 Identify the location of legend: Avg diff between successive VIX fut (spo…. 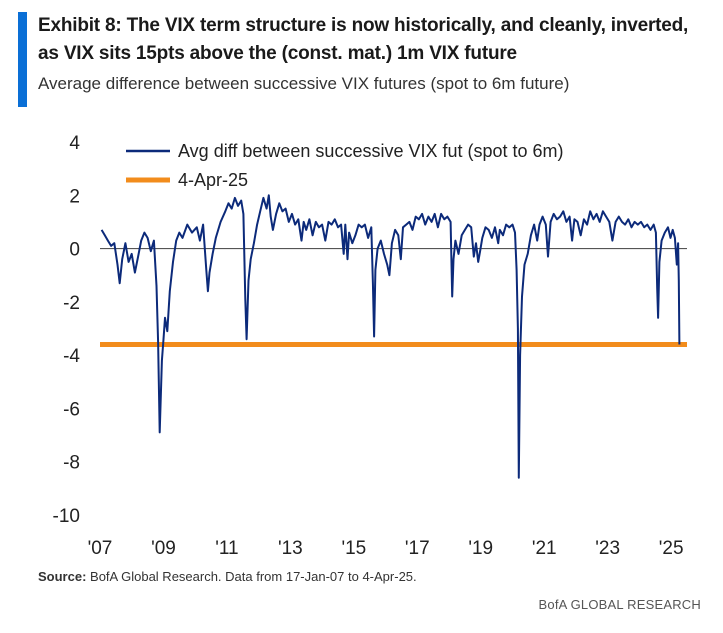
(345, 165).